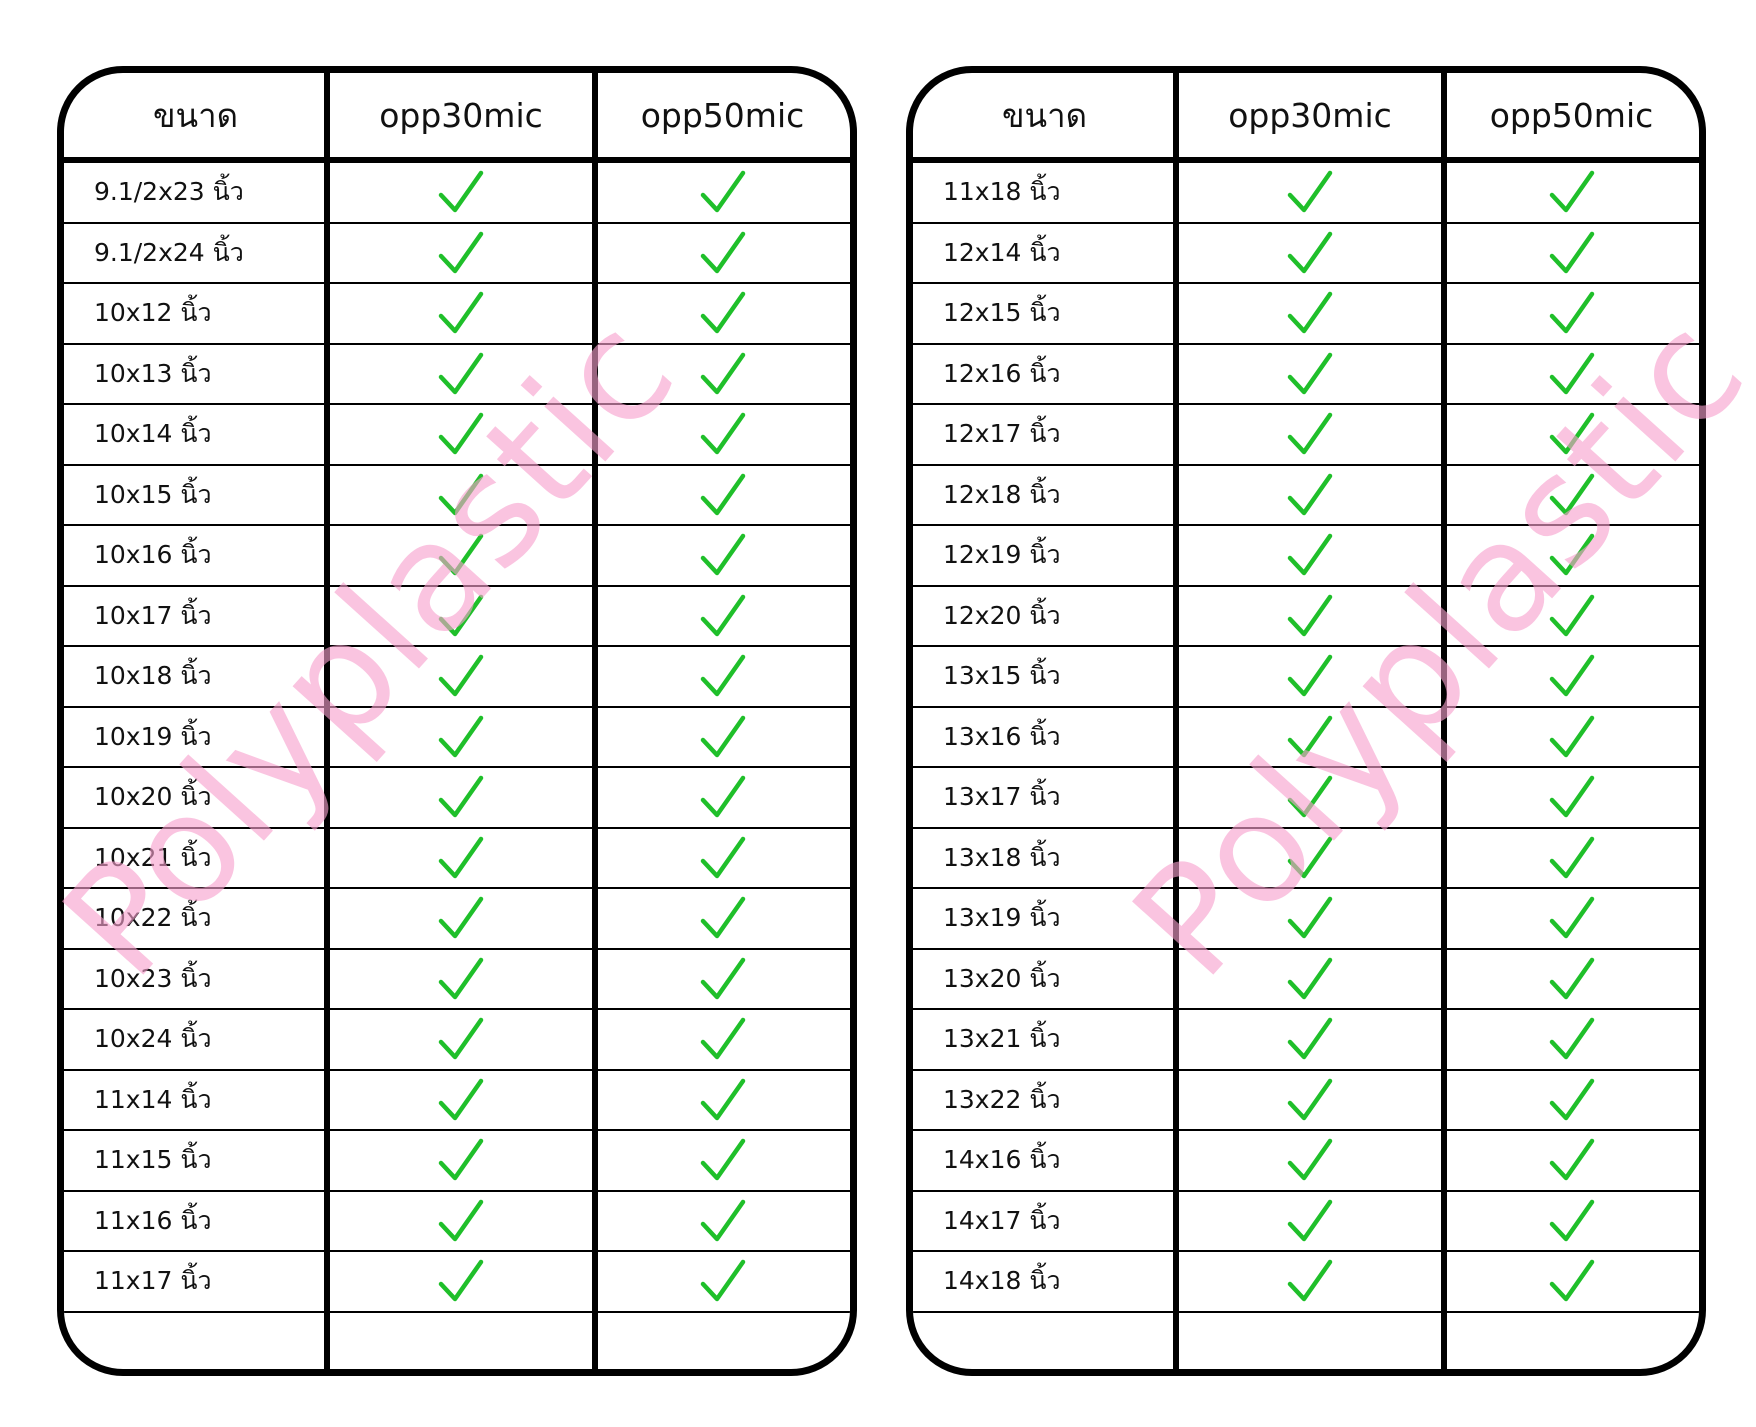 The image size is (1756, 1427). Describe the element at coordinates (153, 1039) in the screenshot. I see `size-cell: 10x24 นิ้ว` at that location.